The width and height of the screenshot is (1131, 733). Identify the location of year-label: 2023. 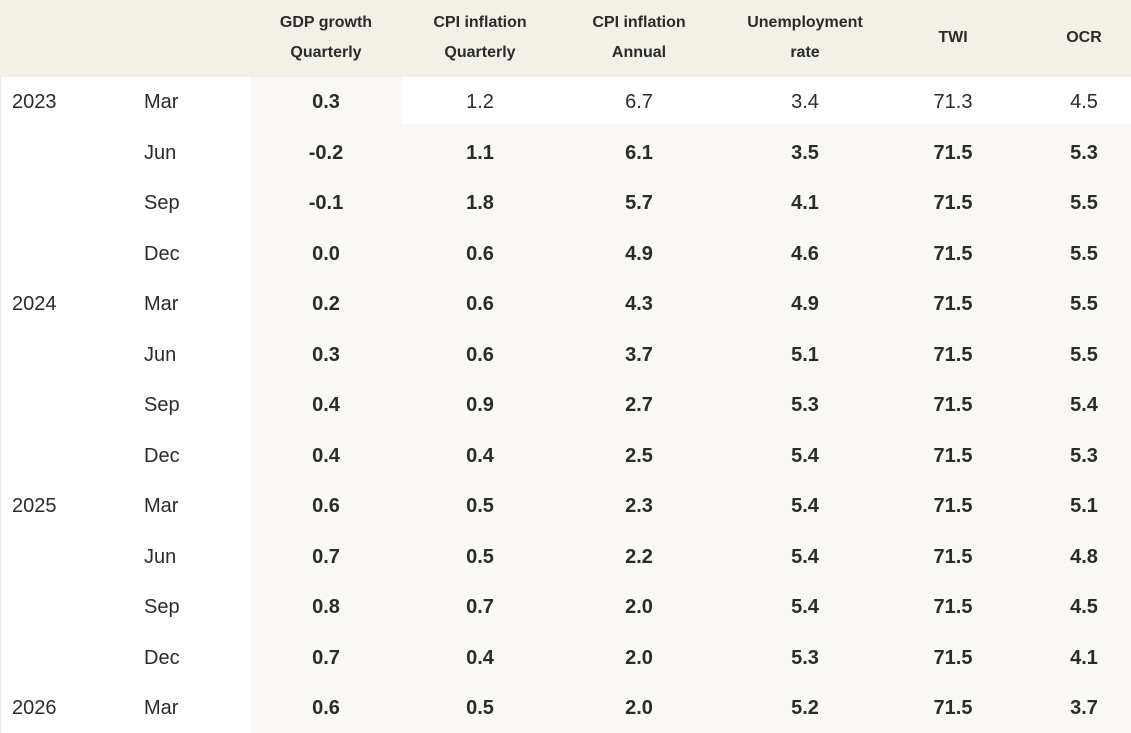
(34, 102).